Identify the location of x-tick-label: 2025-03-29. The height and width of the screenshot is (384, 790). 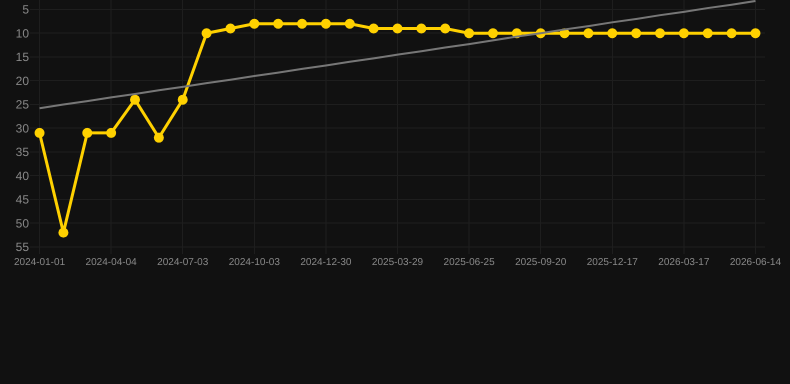
(398, 262).